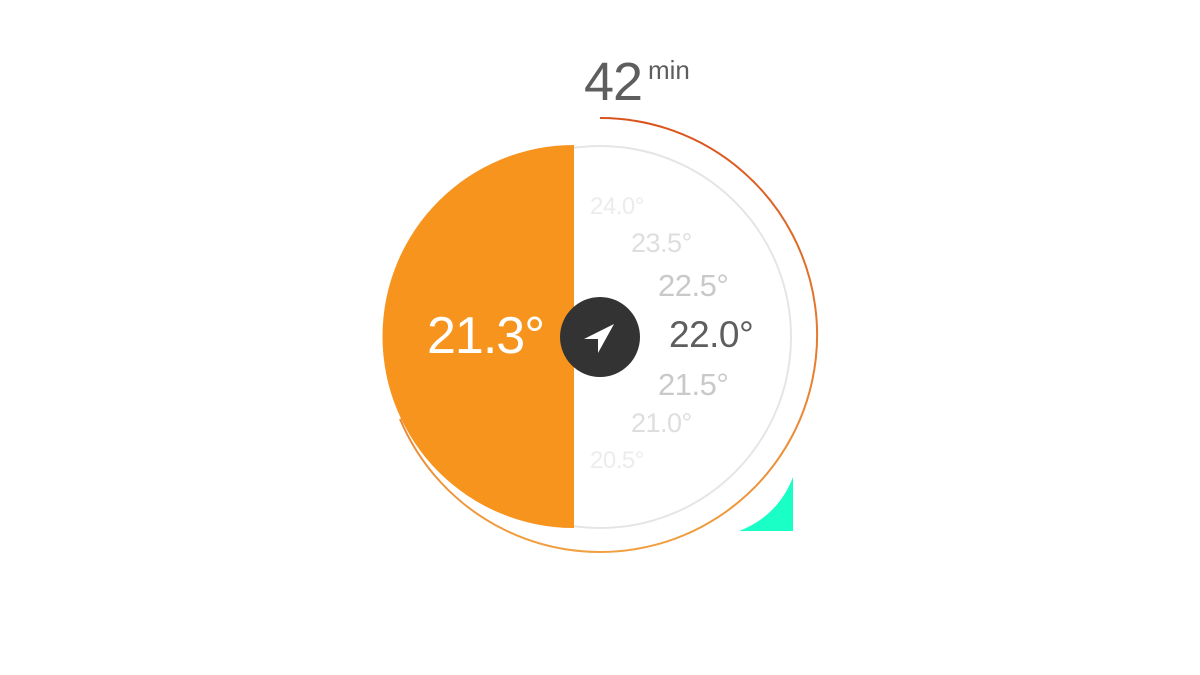 This screenshot has width=1200, height=675. I want to click on navigation-button, so click(600, 337).